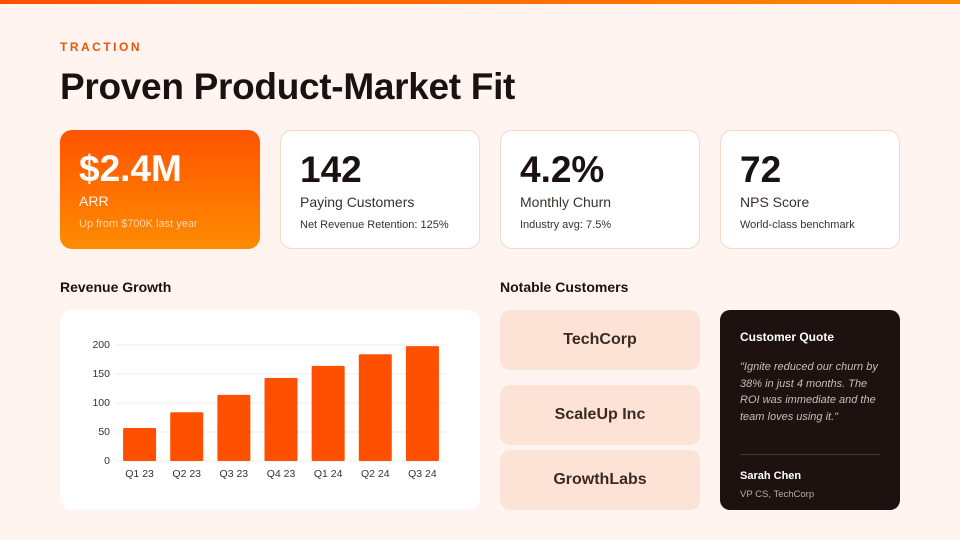  What do you see at coordinates (357, 202) in the screenshot?
I see `metric-label: Paying Customers` at bounding box center [357, 202].